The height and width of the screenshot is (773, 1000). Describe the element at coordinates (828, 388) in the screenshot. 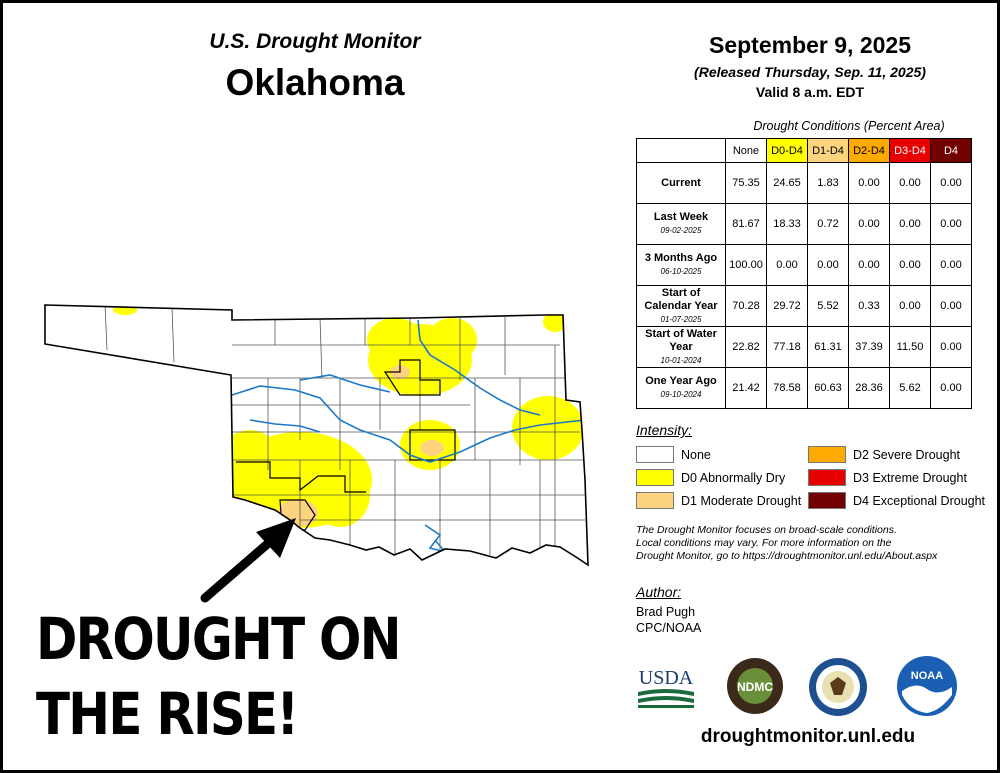

I see `table-cell: 60.63` at that location.